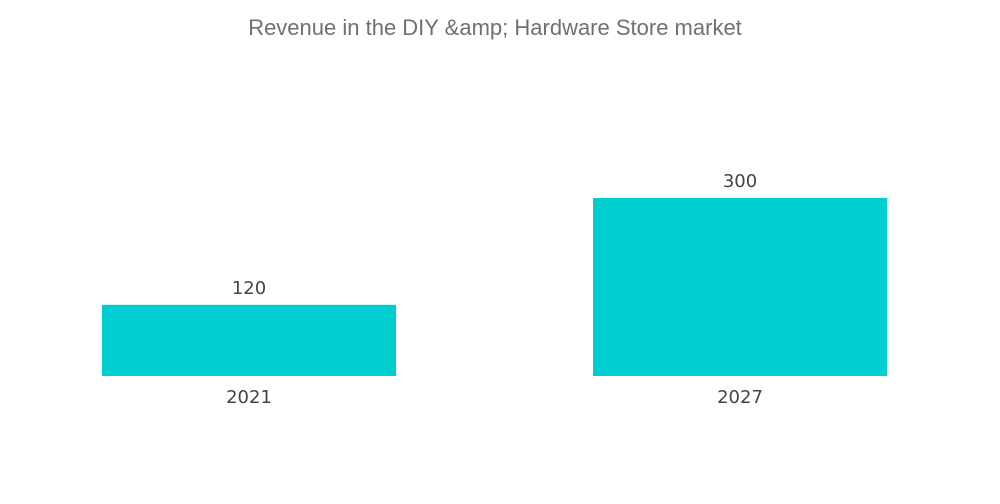  Describe the element at coordinates (740, 397) in the screenshot. I see `x-tick-label-2027: 2027` at that location.